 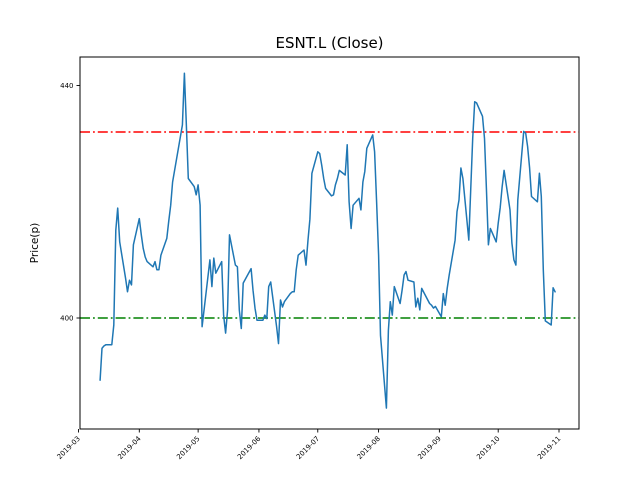 I want to click on chart-title: ESNT.L (Close), so click(x=329, y=43).